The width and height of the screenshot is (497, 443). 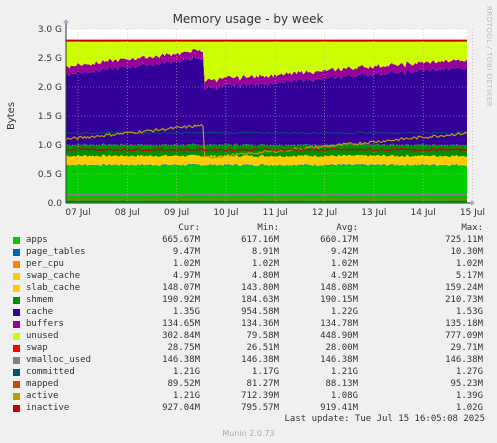 I want to click on legend-row-page-tables: page_tables 9.47M 8.91M 9.42M 10.30M, so click(x=254, y=252).